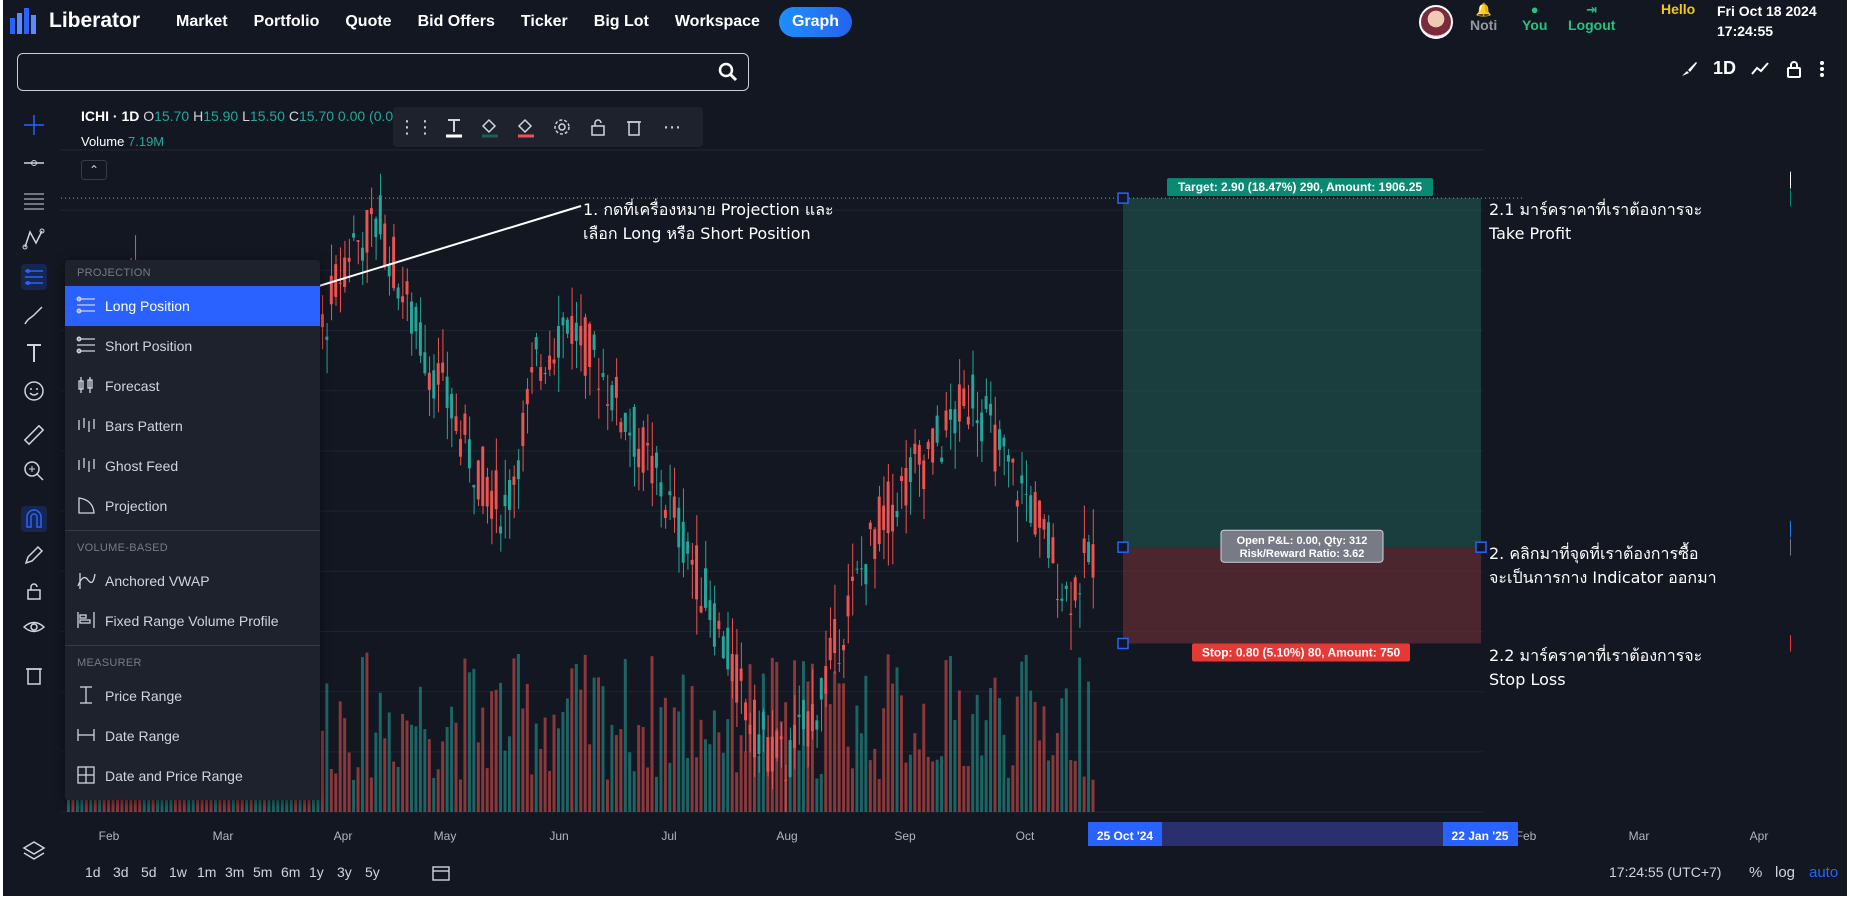 This screenshot has width=1850, height=900. Describe the element at coordinates (368, 21) in the screenshot. I see `nav-quote: Quote` at that location.